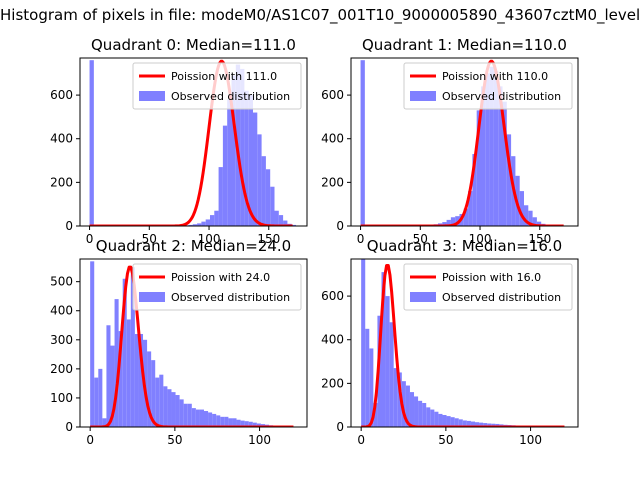 This screenshot has width=640, height=480. Describe the element at coordinates (332, 95) in the screenshot. I see `y-tick-label: 600` at that location.